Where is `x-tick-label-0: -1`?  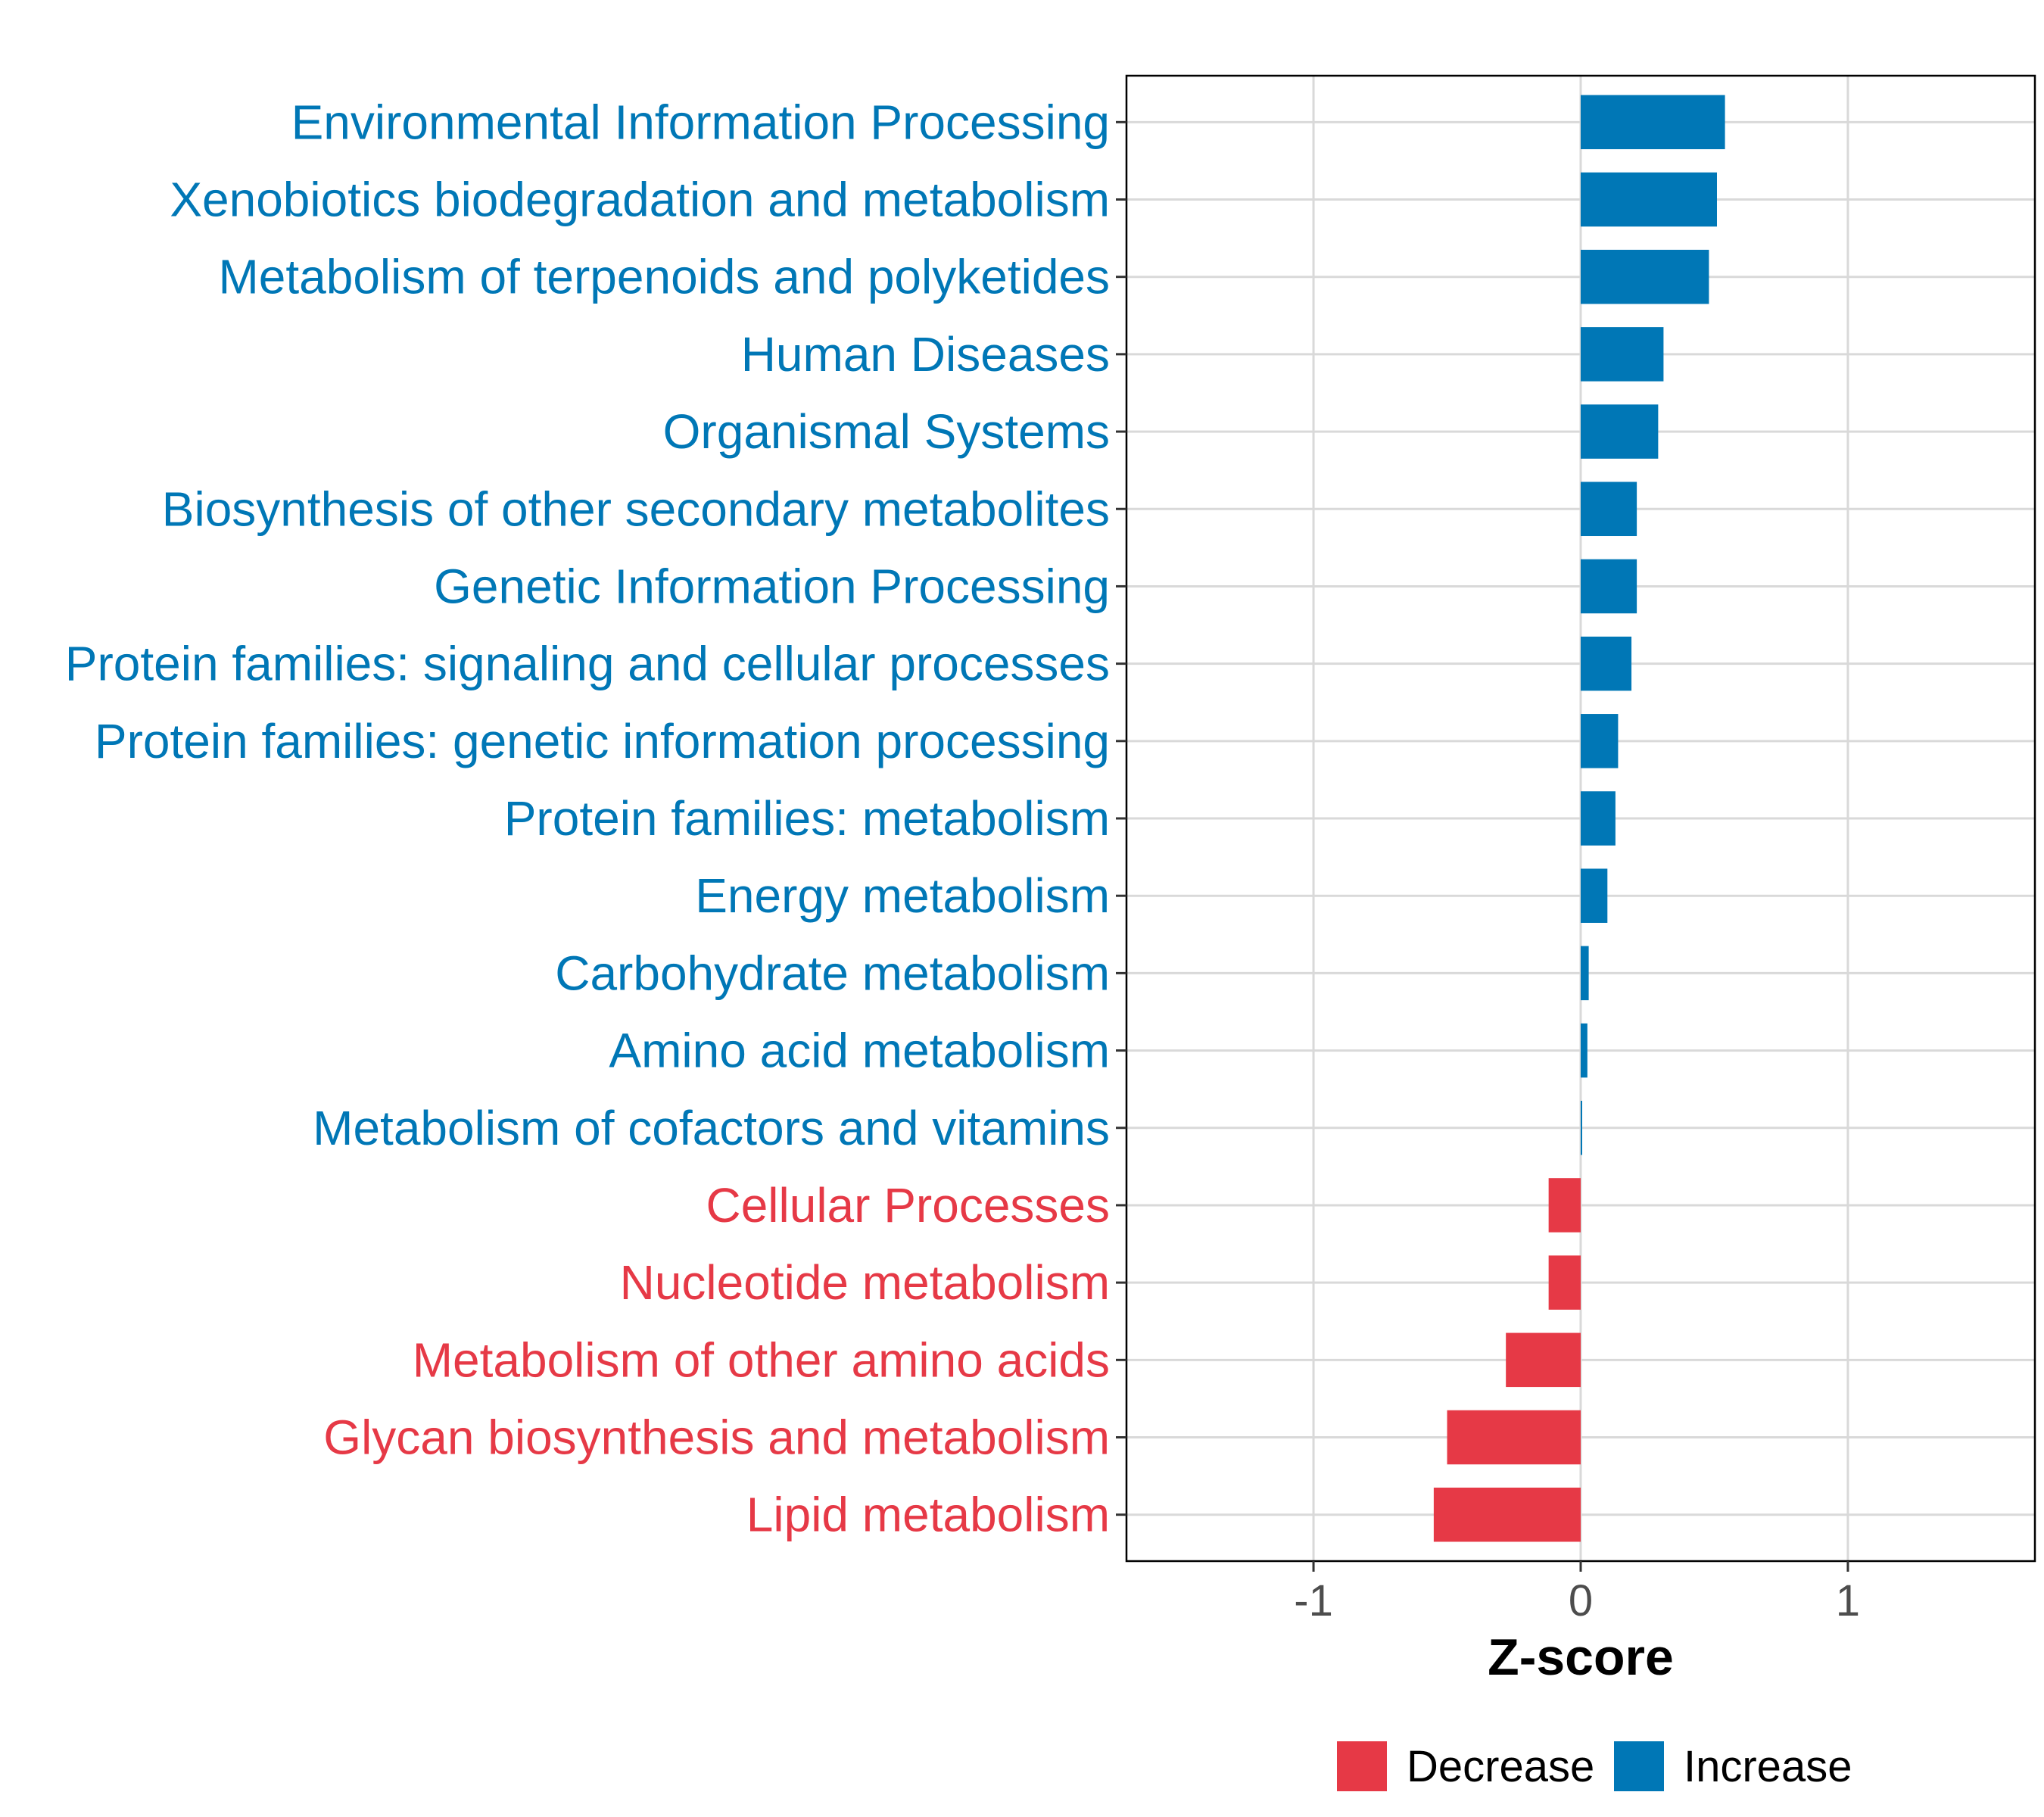 x-tick-label-0: -1 is located at coordinates (1313, 1600).